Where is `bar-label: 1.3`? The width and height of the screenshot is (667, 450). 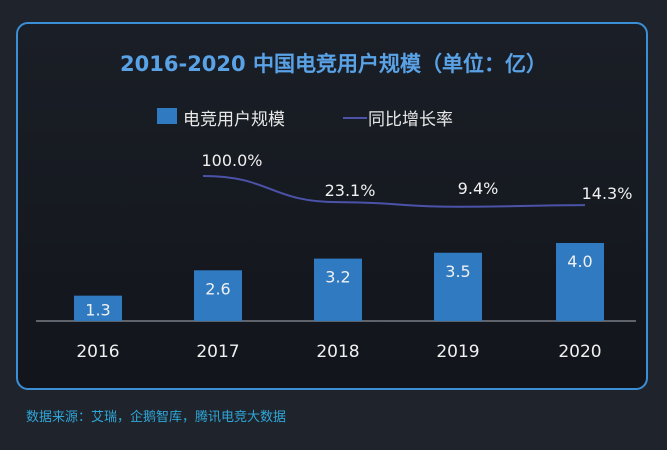 bar-label: 1.3 is located at coordinates (97, 310).